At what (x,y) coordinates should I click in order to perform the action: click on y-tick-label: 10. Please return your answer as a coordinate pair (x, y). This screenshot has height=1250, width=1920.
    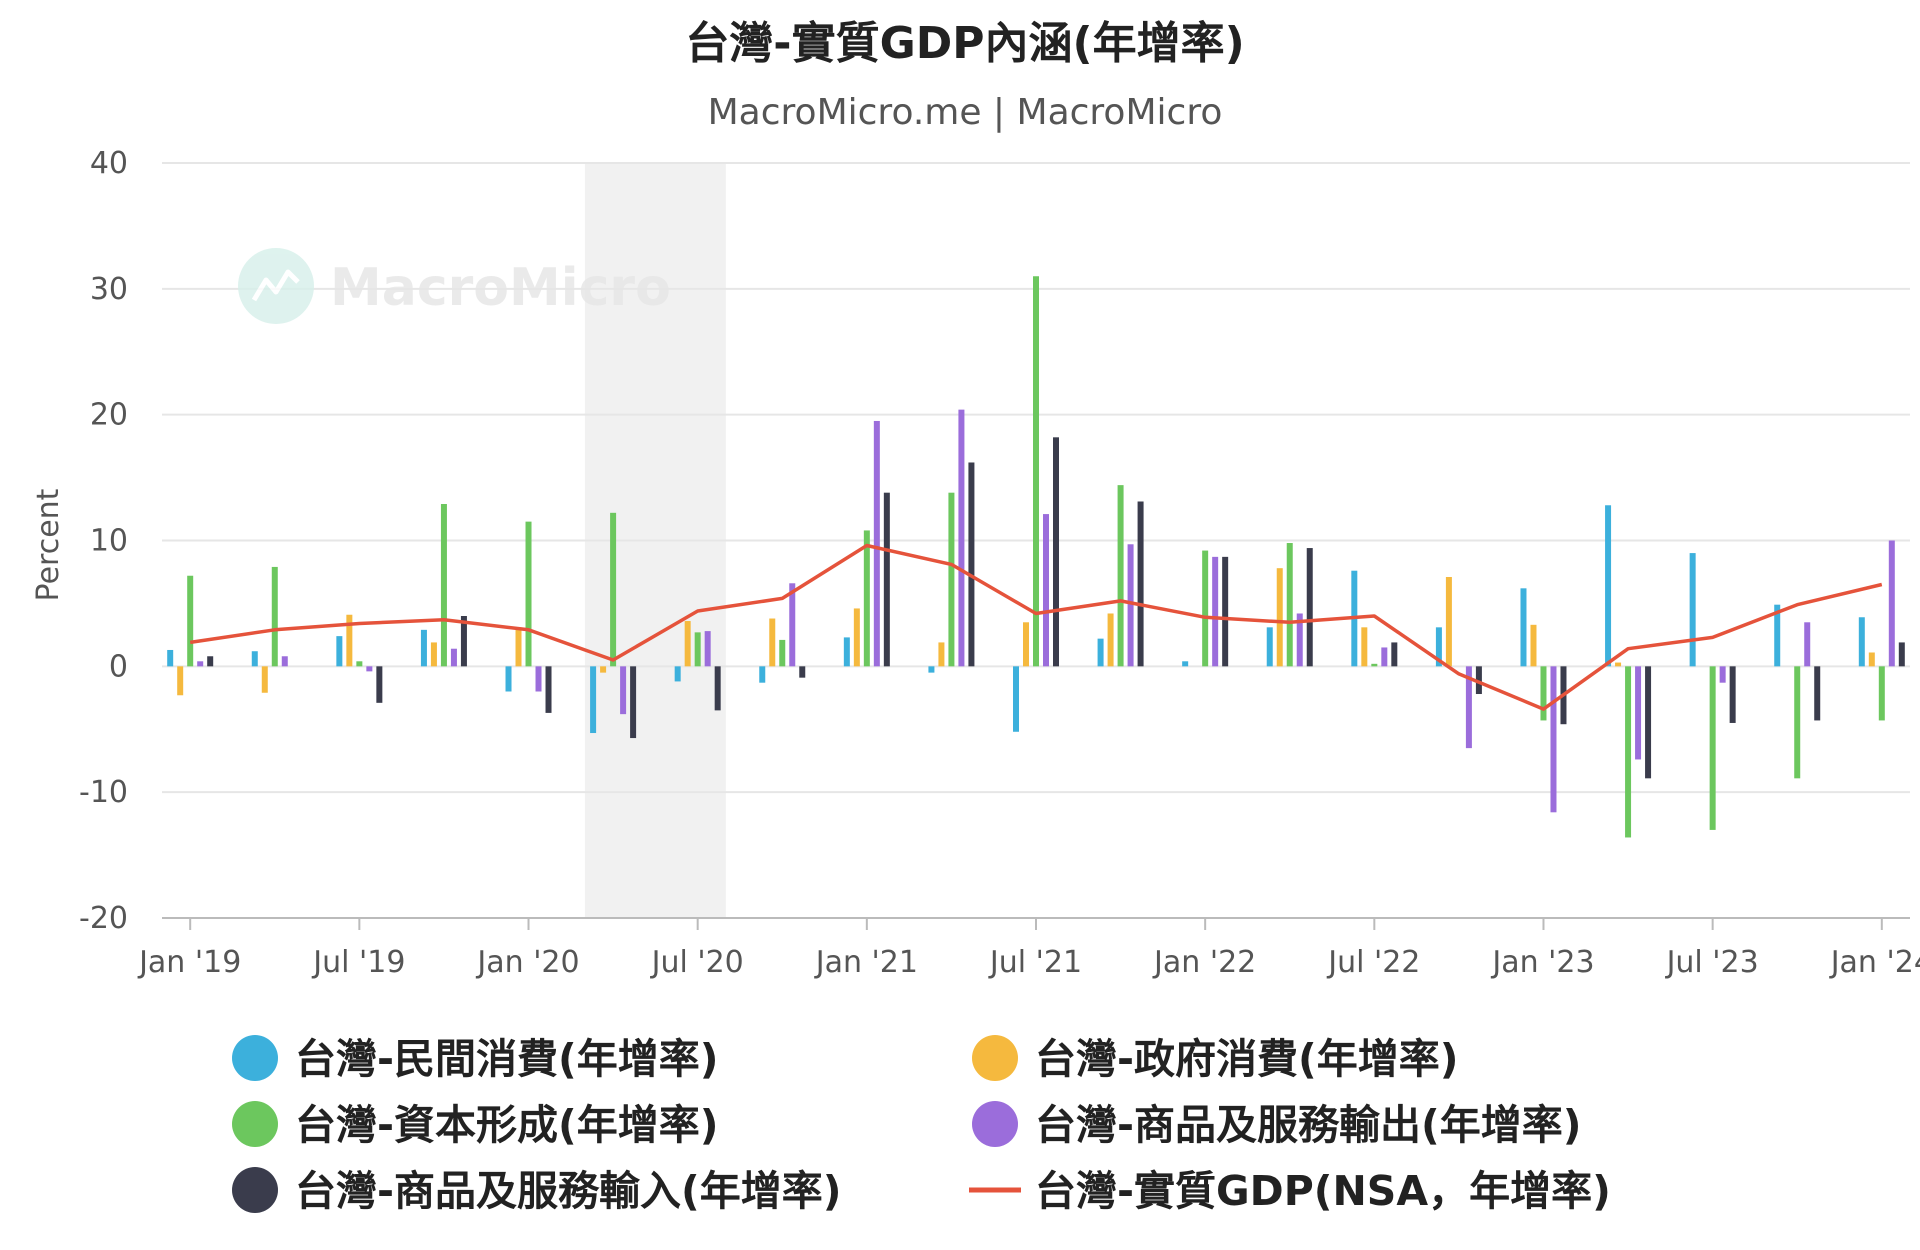
    Looking at the image, I should click on (109, 541).